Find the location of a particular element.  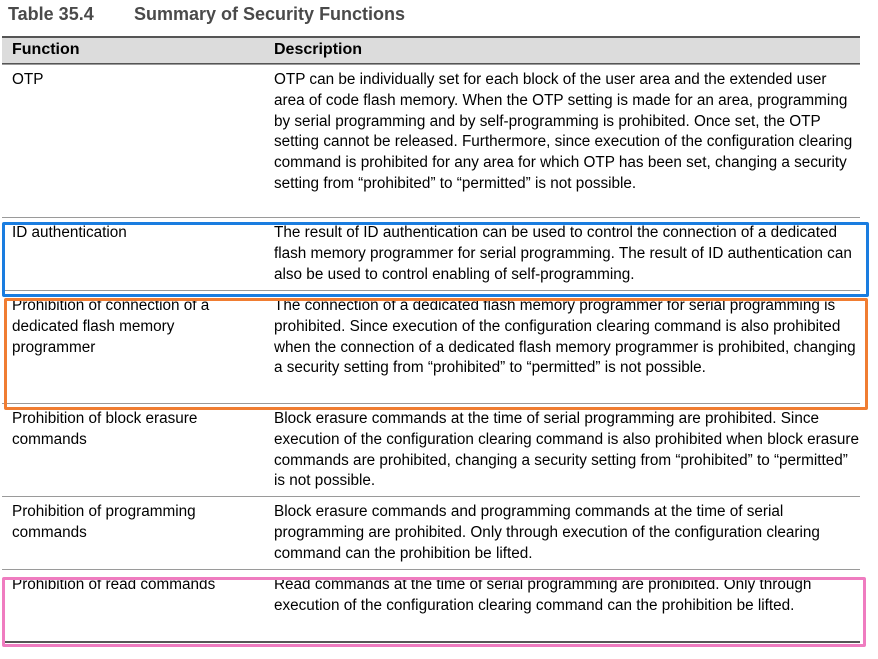

table-title: Summary of Security Functions is located at coordinates (270, 14).